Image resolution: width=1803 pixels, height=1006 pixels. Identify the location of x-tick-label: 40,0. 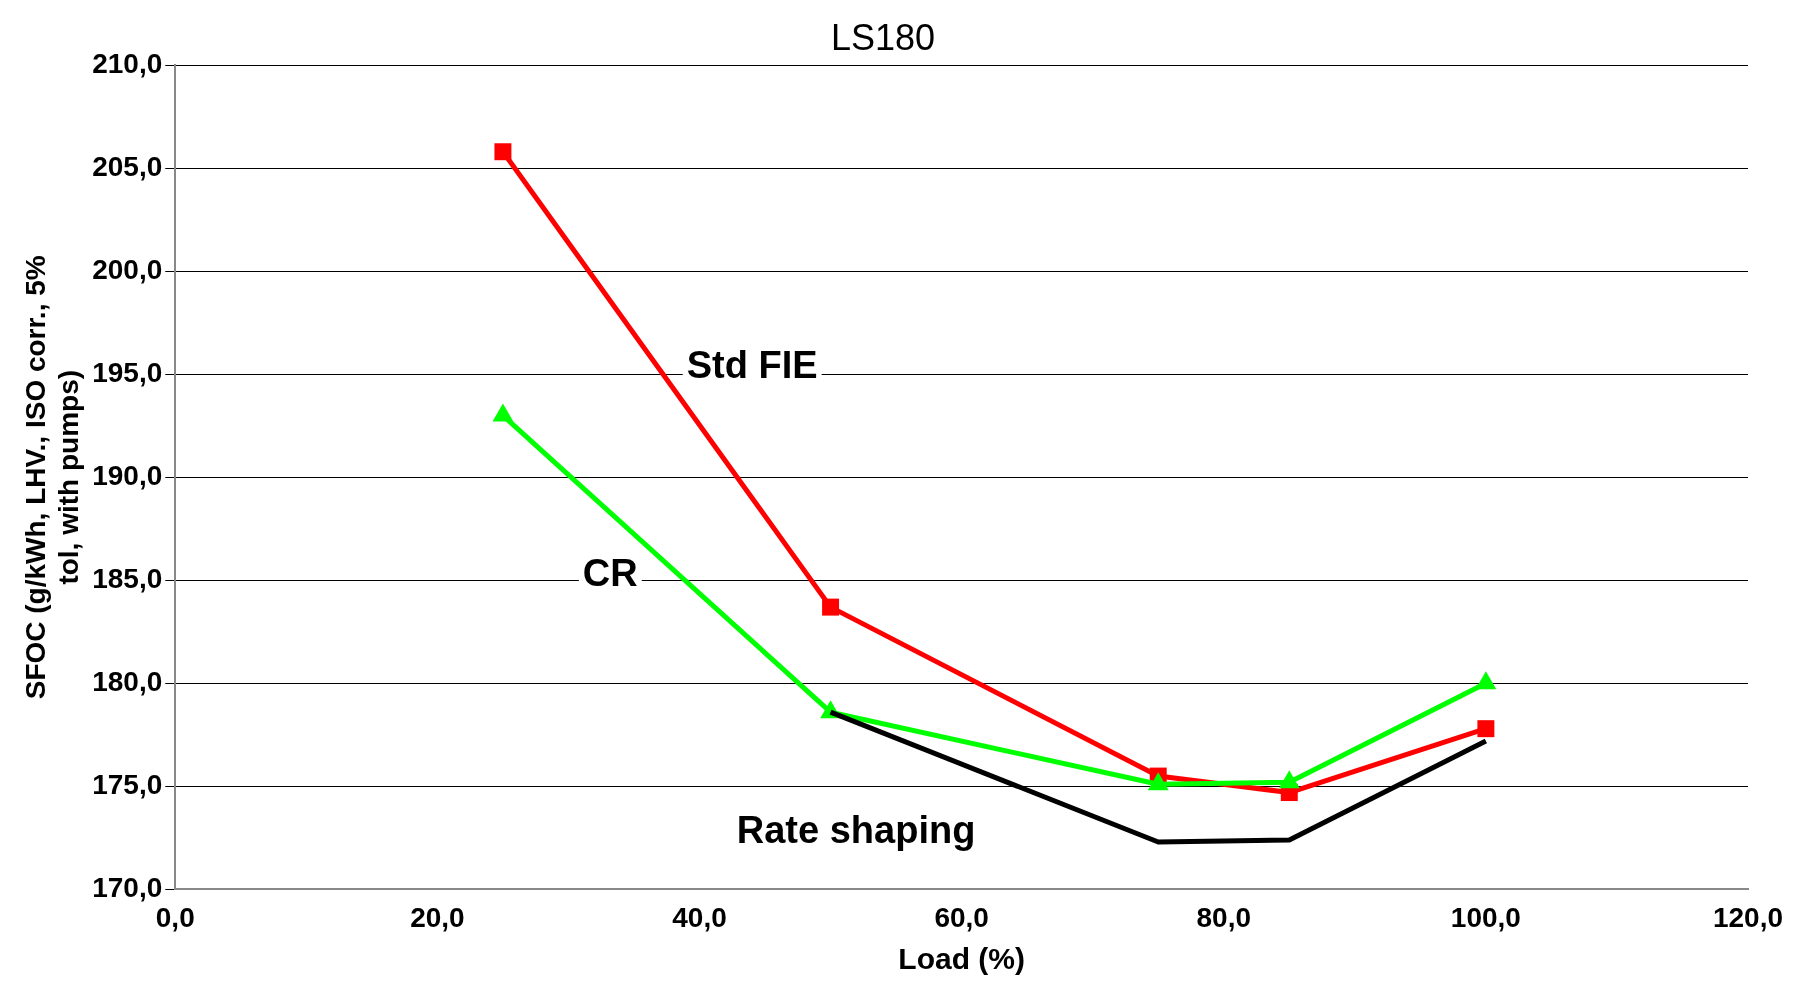
(699, 917).